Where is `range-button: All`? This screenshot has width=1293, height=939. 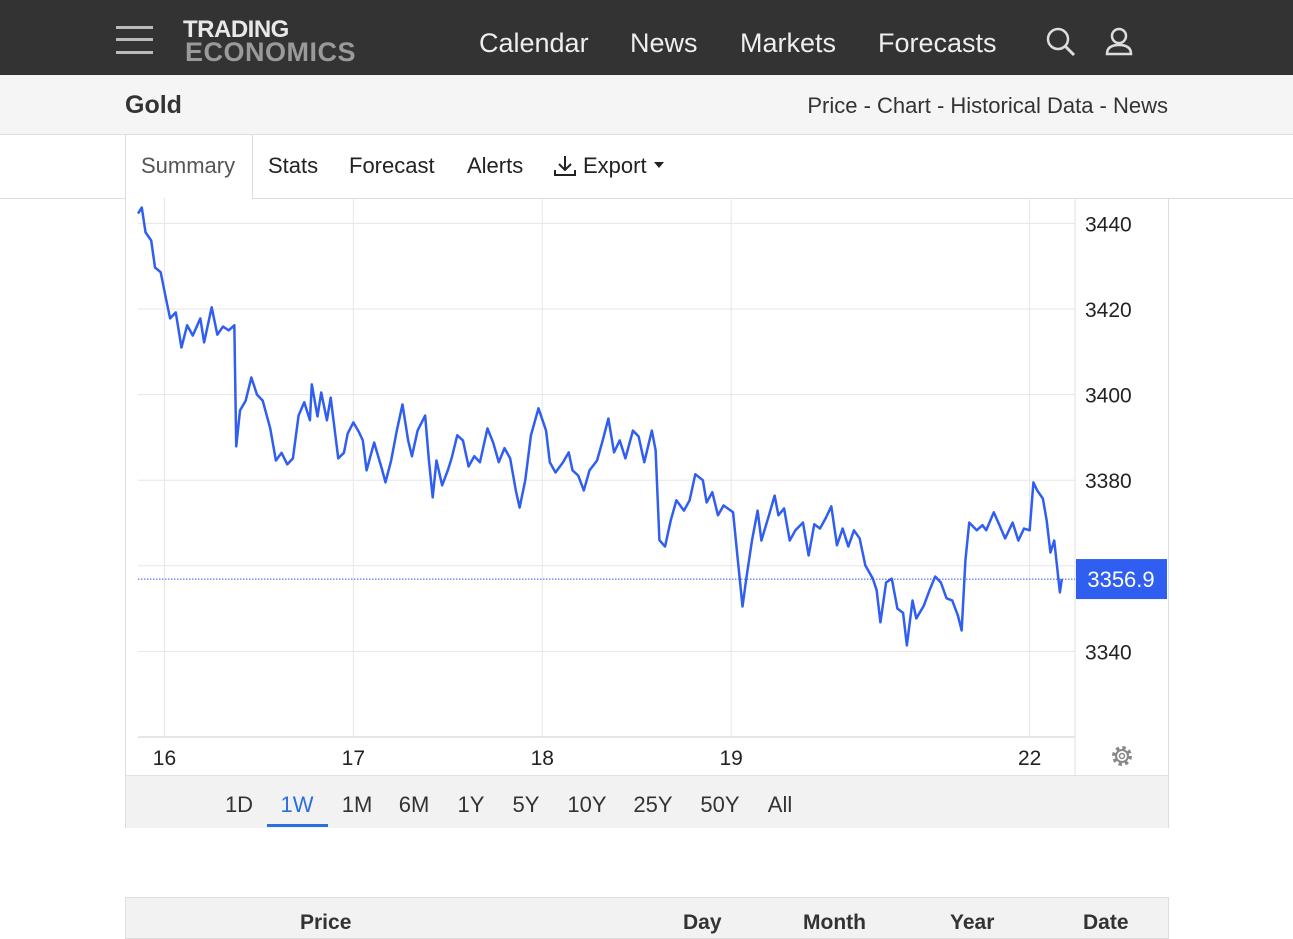
range-button: All is located at coordinates (780, 804).